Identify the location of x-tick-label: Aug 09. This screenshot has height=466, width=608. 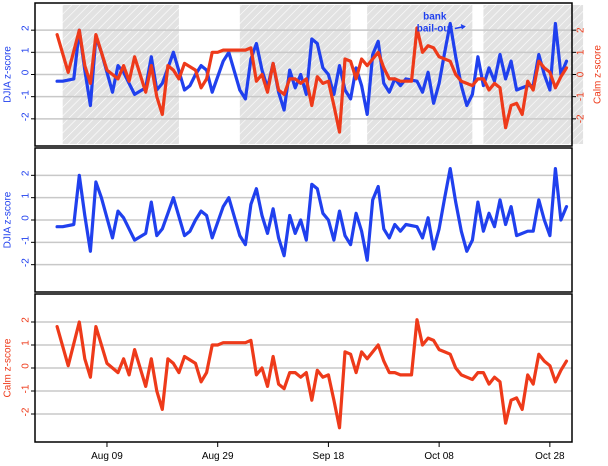
(107, 456).